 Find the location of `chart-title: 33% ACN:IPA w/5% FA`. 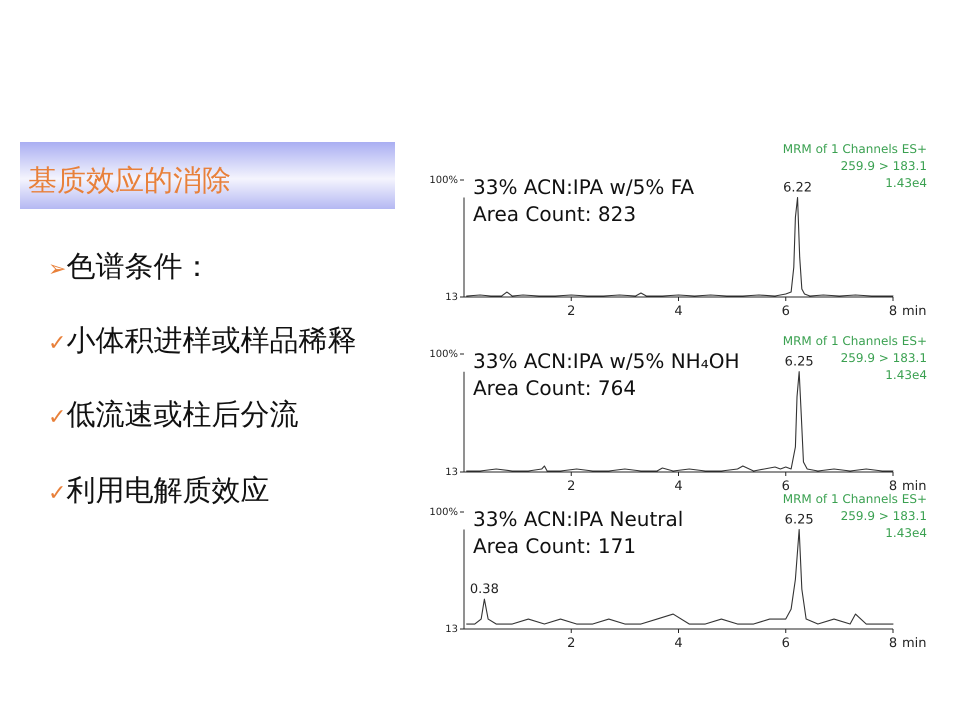

chart-title: 33% ACN:IPA w/5% FA is located at coordinates (583, 187).